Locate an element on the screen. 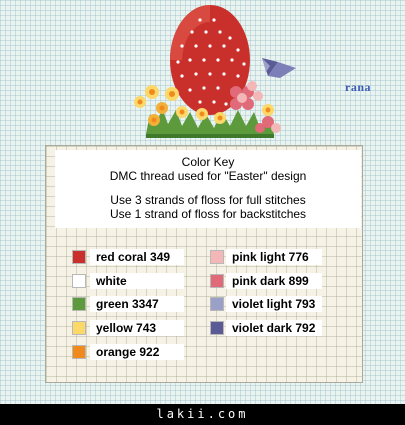 The image size is (405, 425). egg-icon is located at coordinates (210, 60).